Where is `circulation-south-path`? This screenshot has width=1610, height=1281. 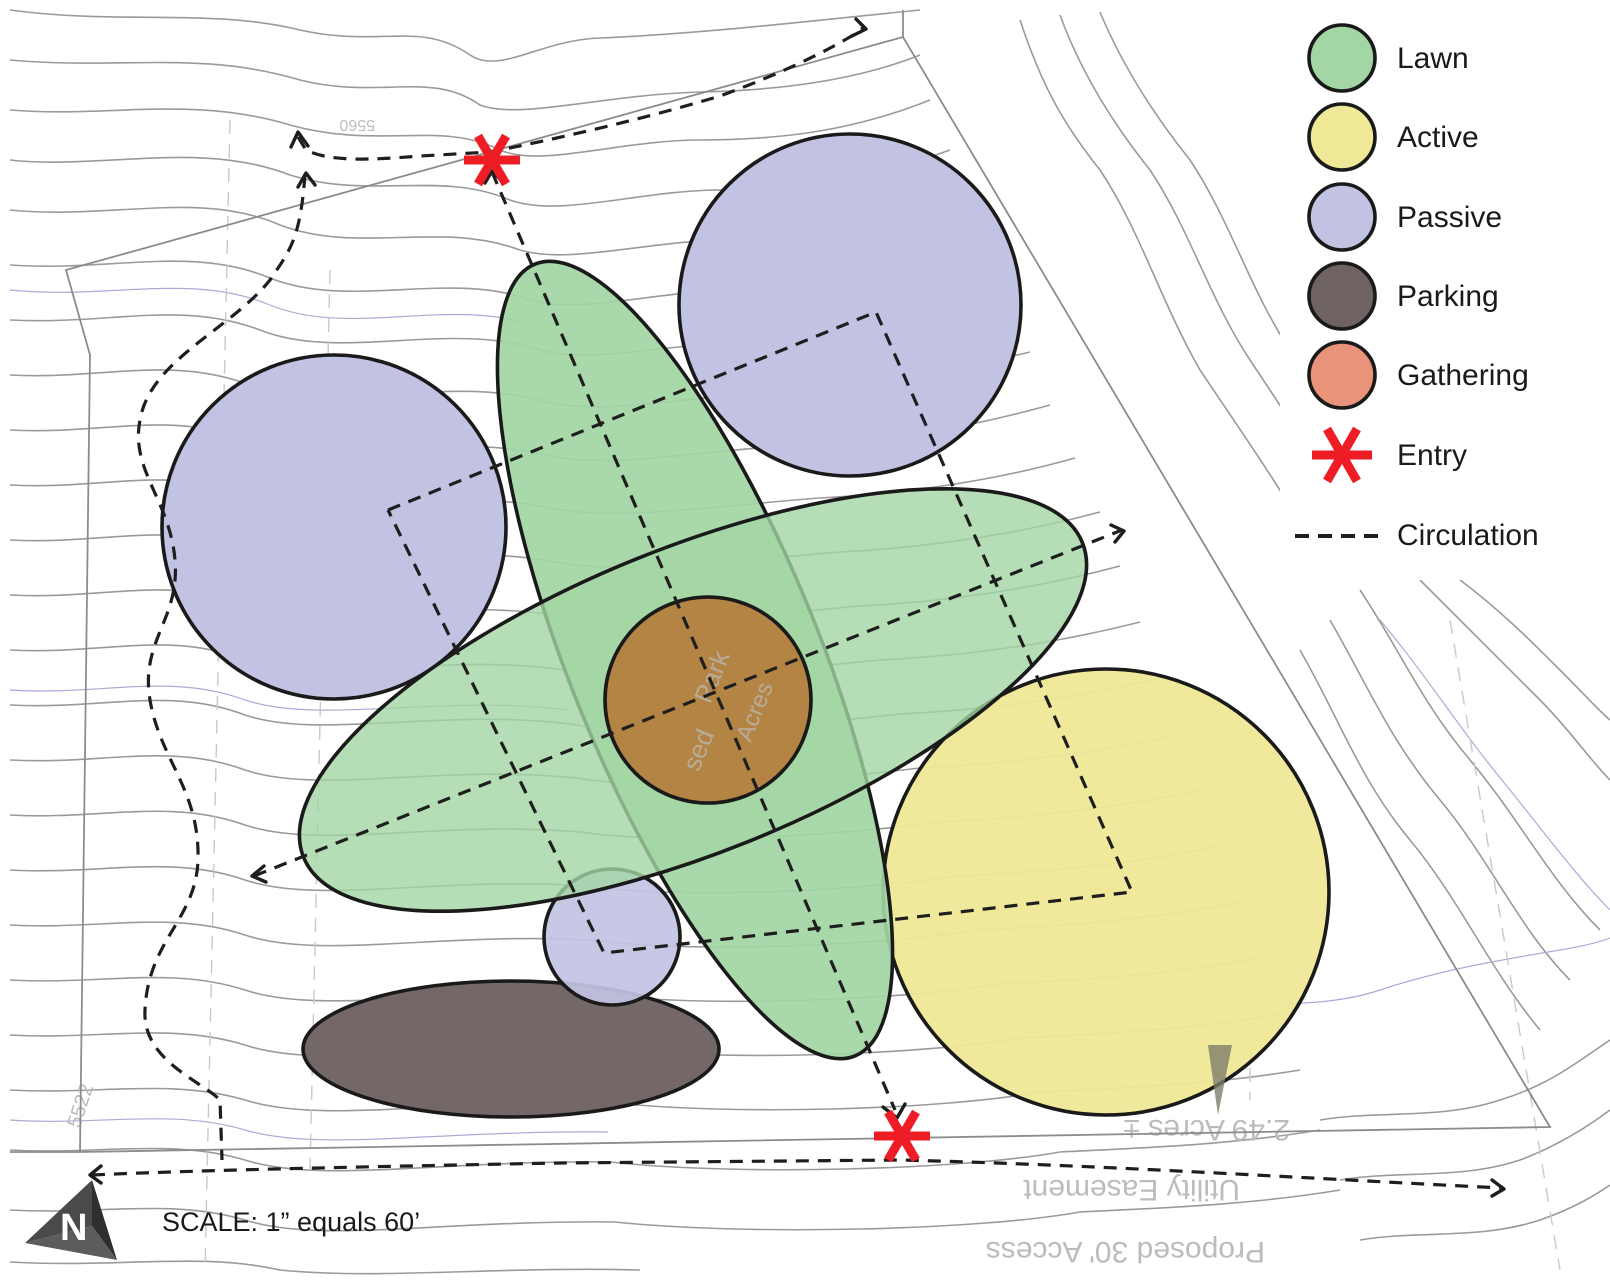 circulation-south-path is located at coordinates (797, 1174).